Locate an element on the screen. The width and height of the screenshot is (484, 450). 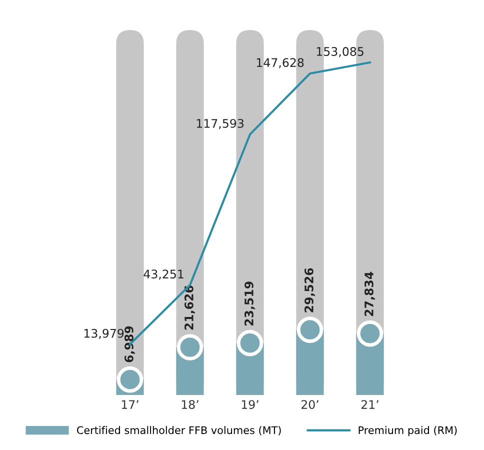
data-label: 117,593 is located at coordinates (220, 124).